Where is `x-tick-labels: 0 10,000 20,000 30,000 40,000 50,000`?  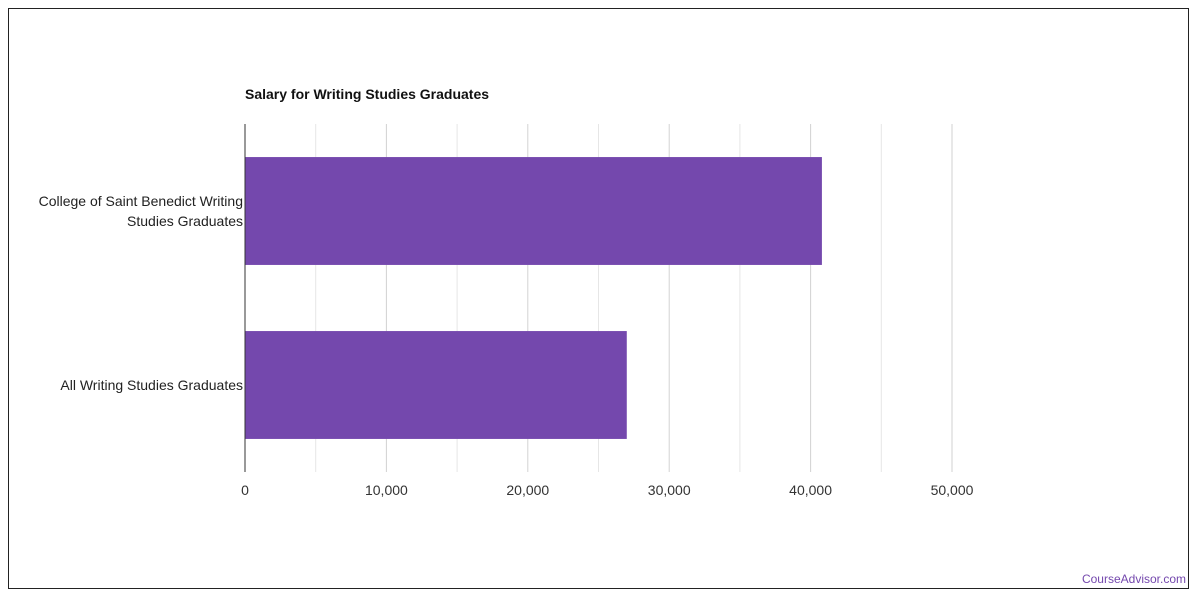
x-tick-labels: 0 10,000 20,000 30,000 40,000 50,000 is located at coordinates (607, 490).